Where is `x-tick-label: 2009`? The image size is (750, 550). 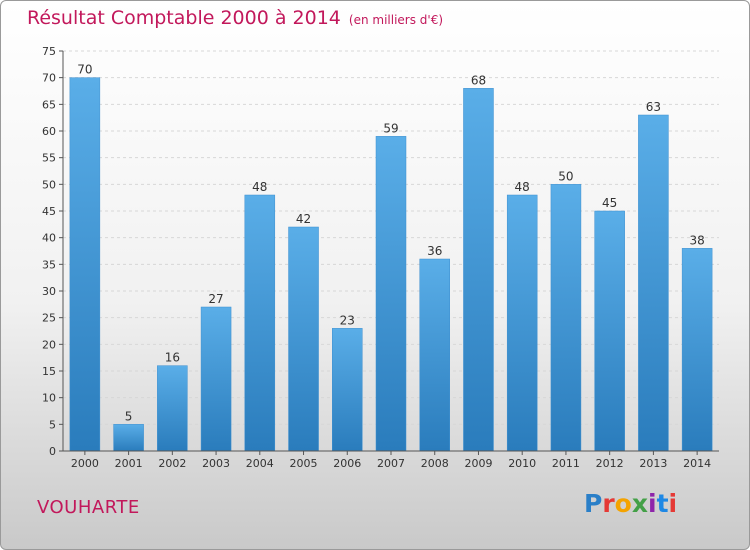 x-tick-label: 2009 is located at coordinates (478, 463).